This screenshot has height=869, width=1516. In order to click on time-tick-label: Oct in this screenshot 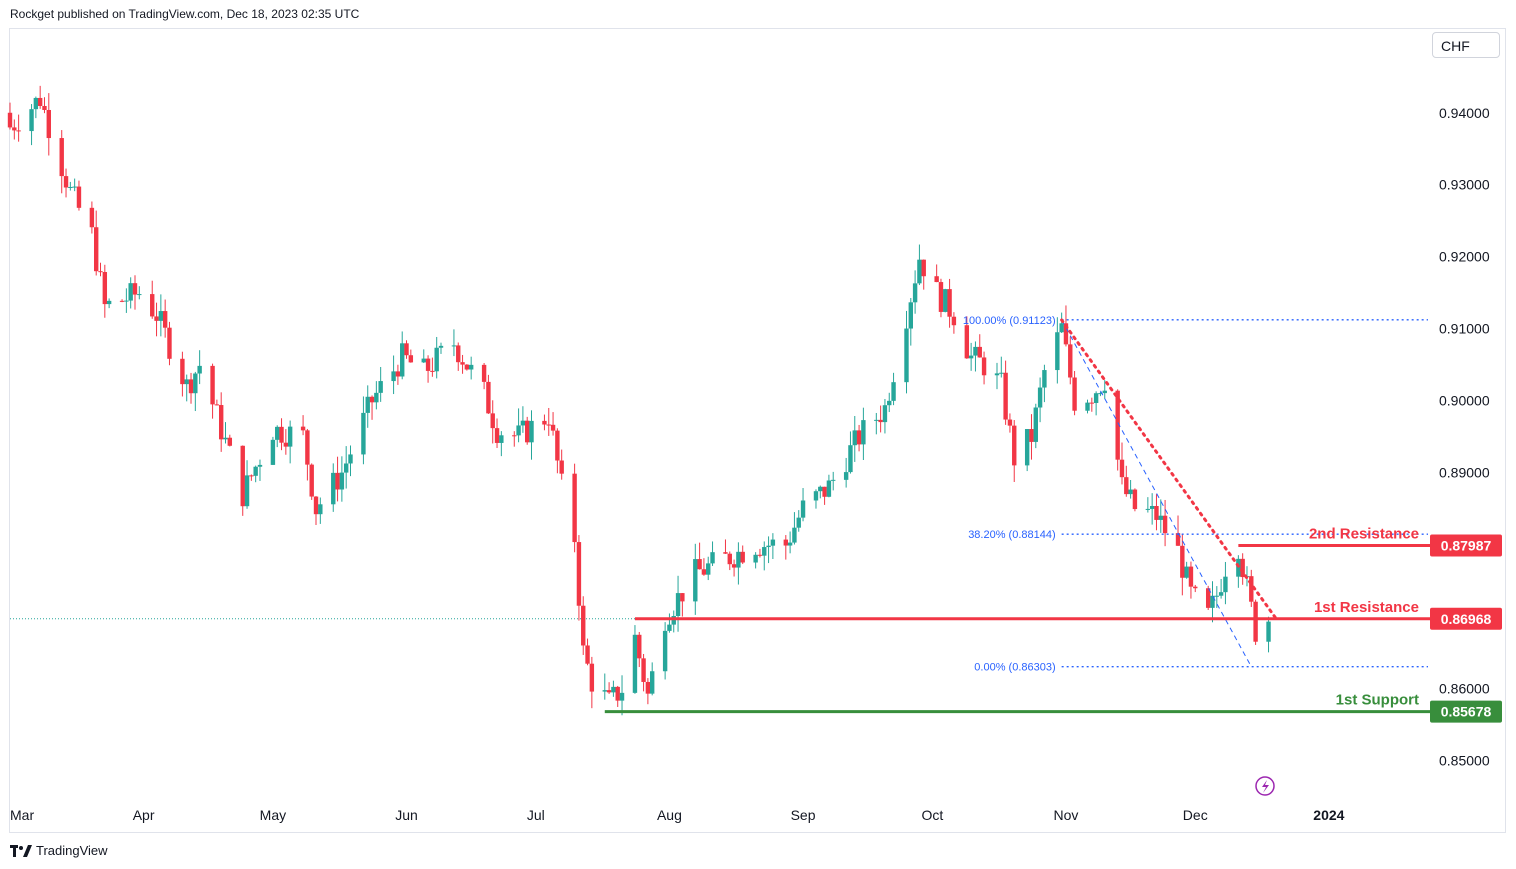, I will do `click(932, 815)`.